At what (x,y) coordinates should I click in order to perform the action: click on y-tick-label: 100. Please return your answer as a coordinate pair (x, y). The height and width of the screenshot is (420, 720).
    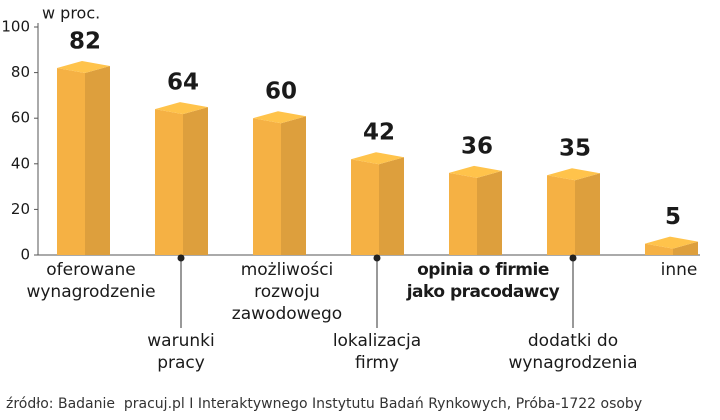
    Looking at the image, I should click on (15, 27).